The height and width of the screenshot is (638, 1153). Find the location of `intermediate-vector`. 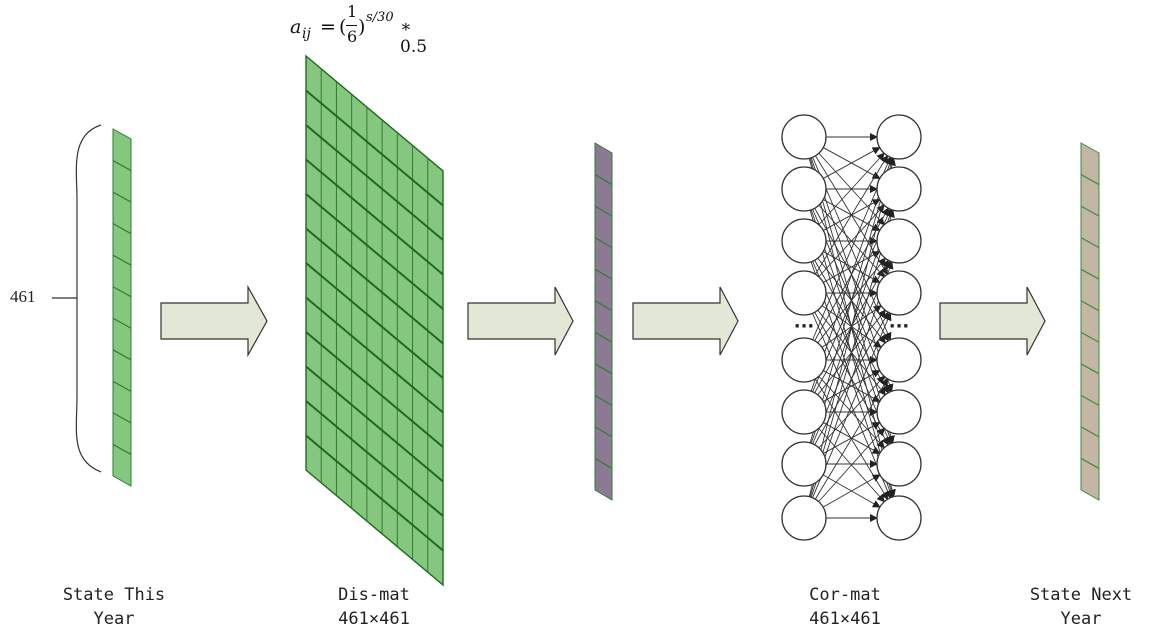

intermediate-vector is located at coordinates (603, 321).